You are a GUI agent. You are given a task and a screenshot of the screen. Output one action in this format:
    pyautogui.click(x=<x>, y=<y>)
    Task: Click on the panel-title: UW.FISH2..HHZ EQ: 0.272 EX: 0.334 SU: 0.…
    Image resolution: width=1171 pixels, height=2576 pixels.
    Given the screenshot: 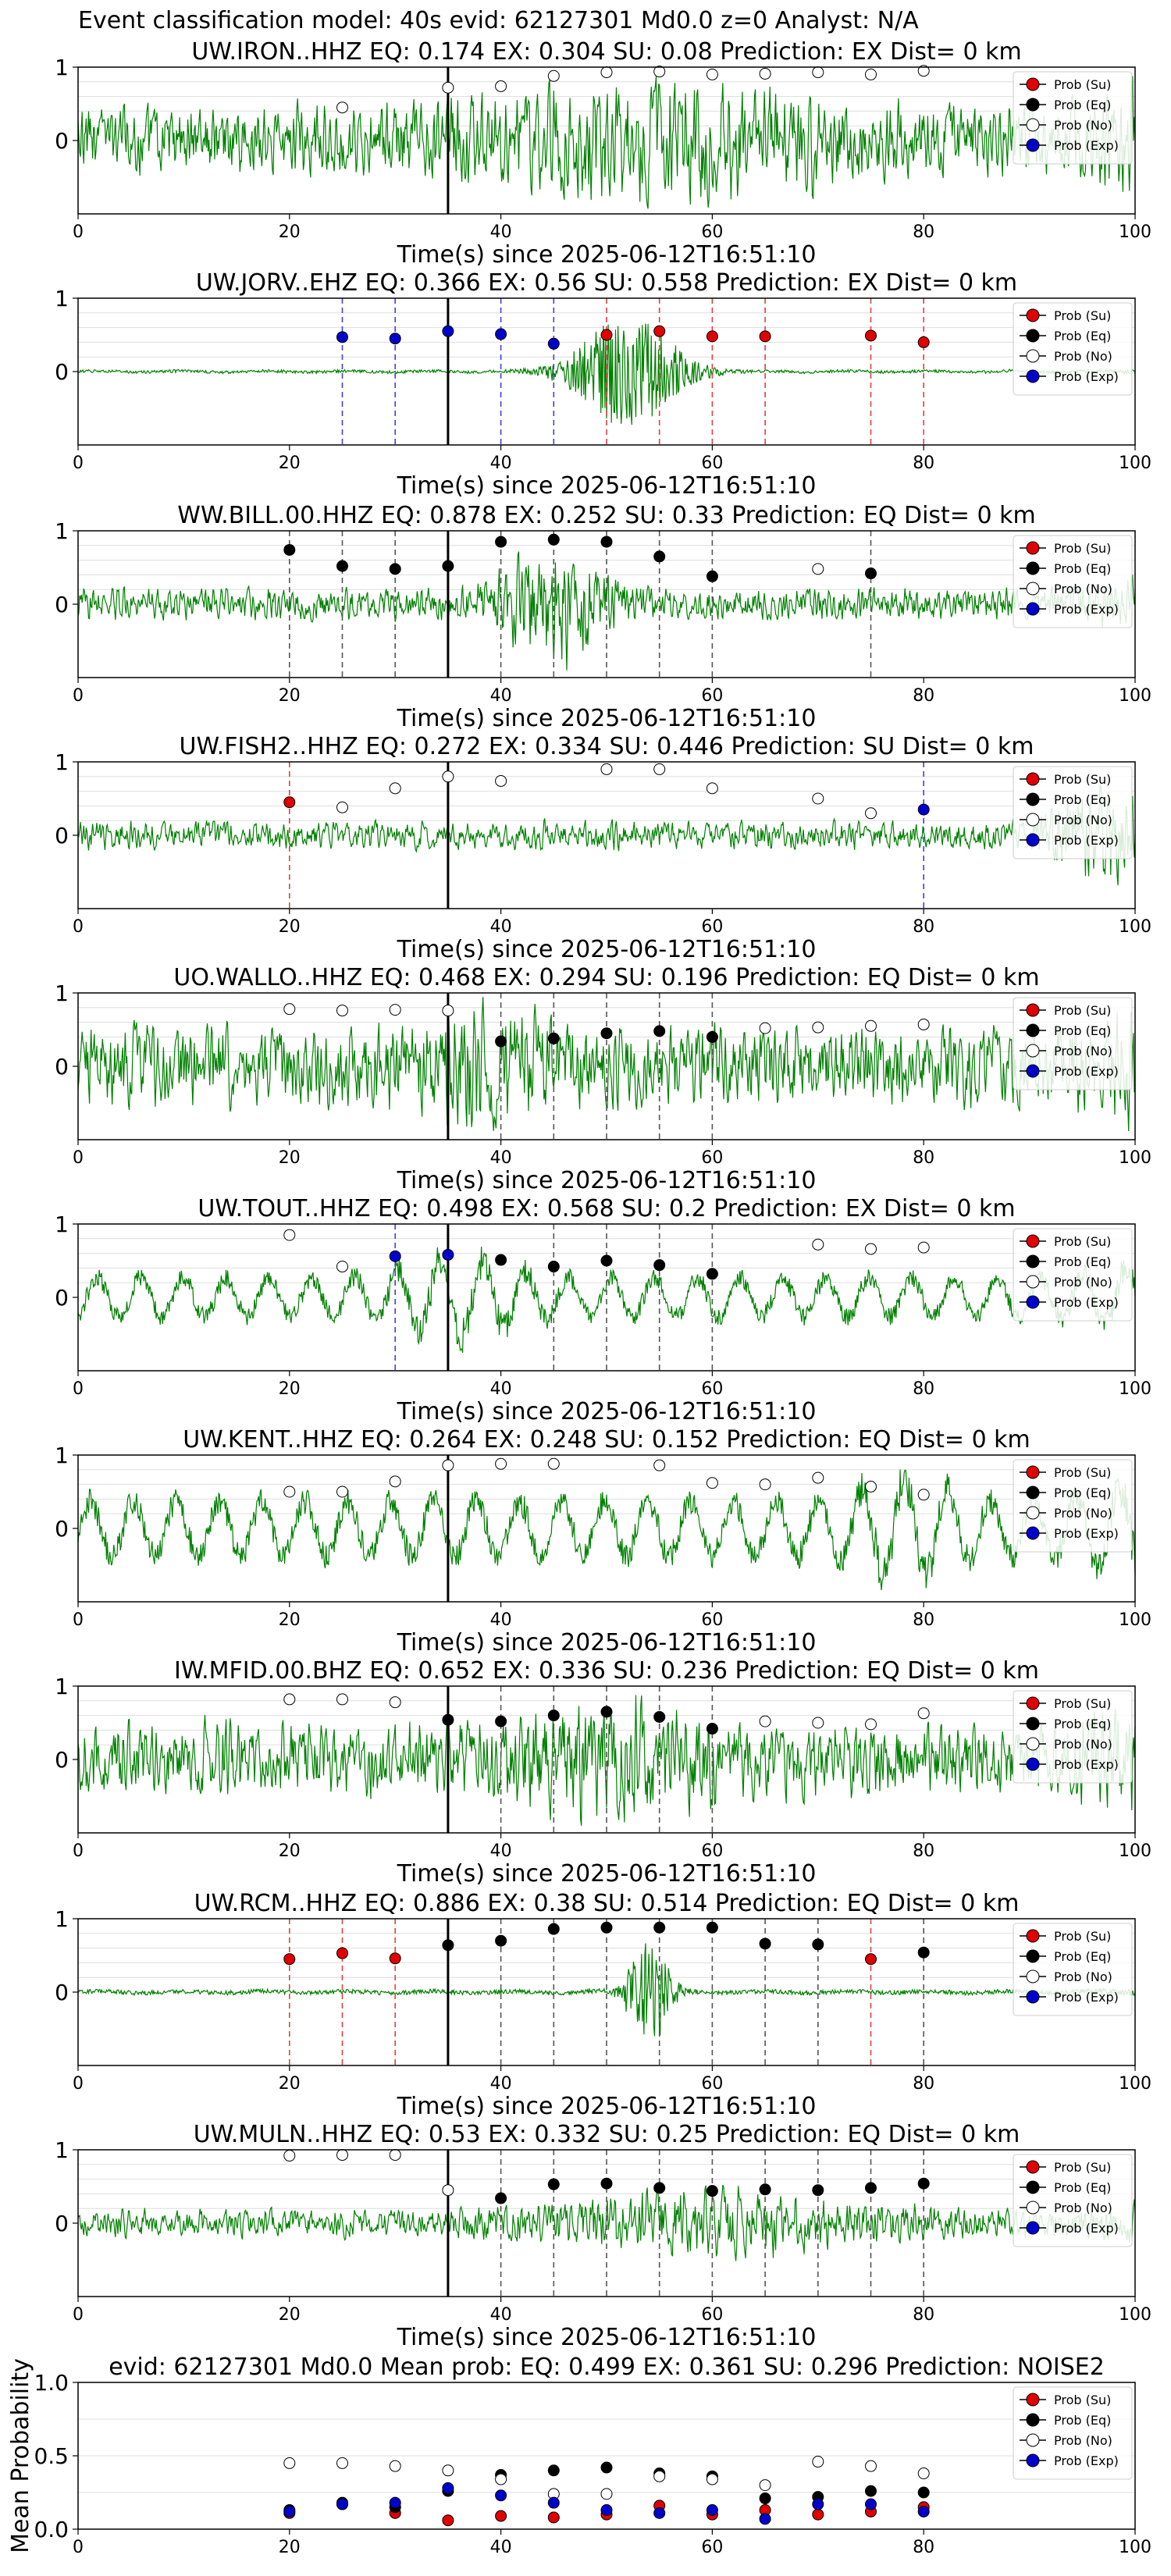 What is the action you would take?
    pyautogui.click(x=607, y=746)
    